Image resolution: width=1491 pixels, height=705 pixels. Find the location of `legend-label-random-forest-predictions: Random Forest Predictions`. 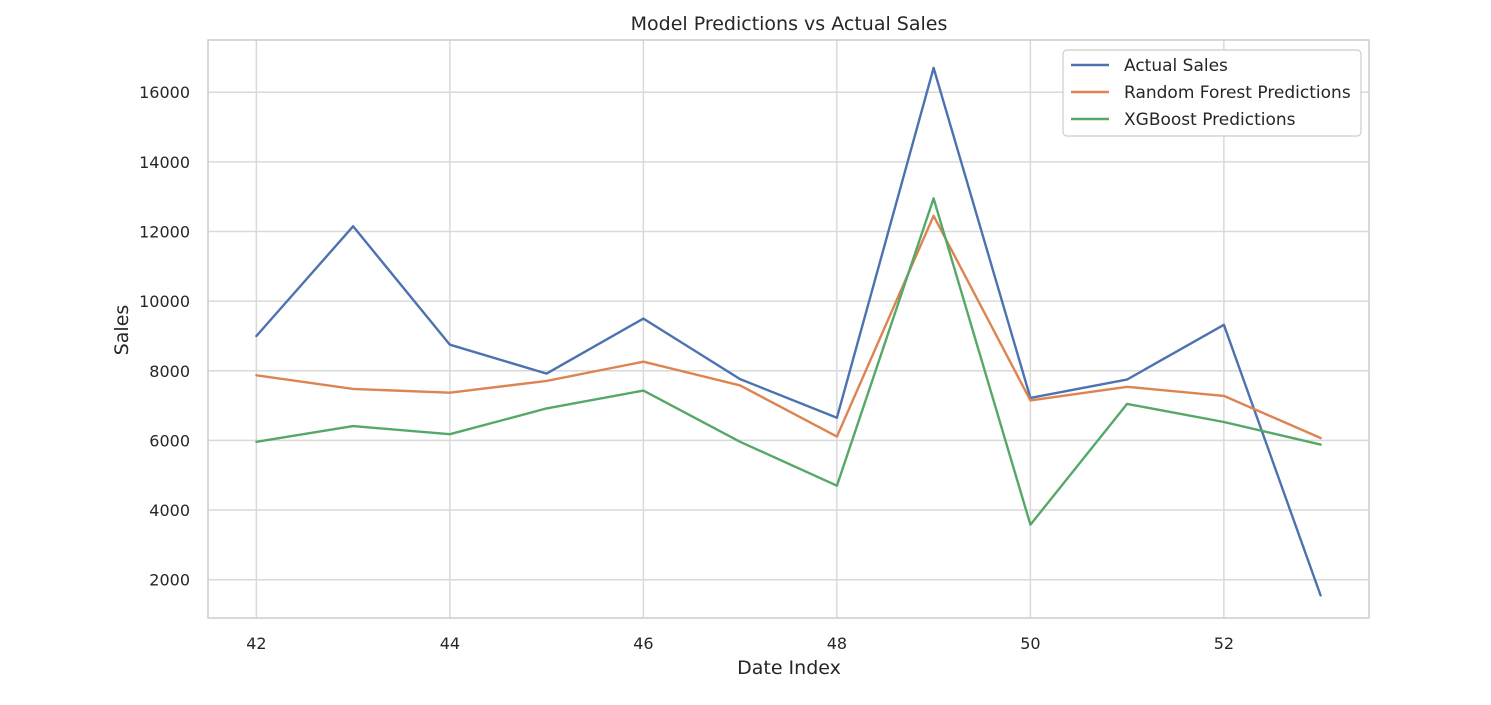

legend-label-random-forest-predictions: Random Forest Predictions is located at coordinates (1237, 93).